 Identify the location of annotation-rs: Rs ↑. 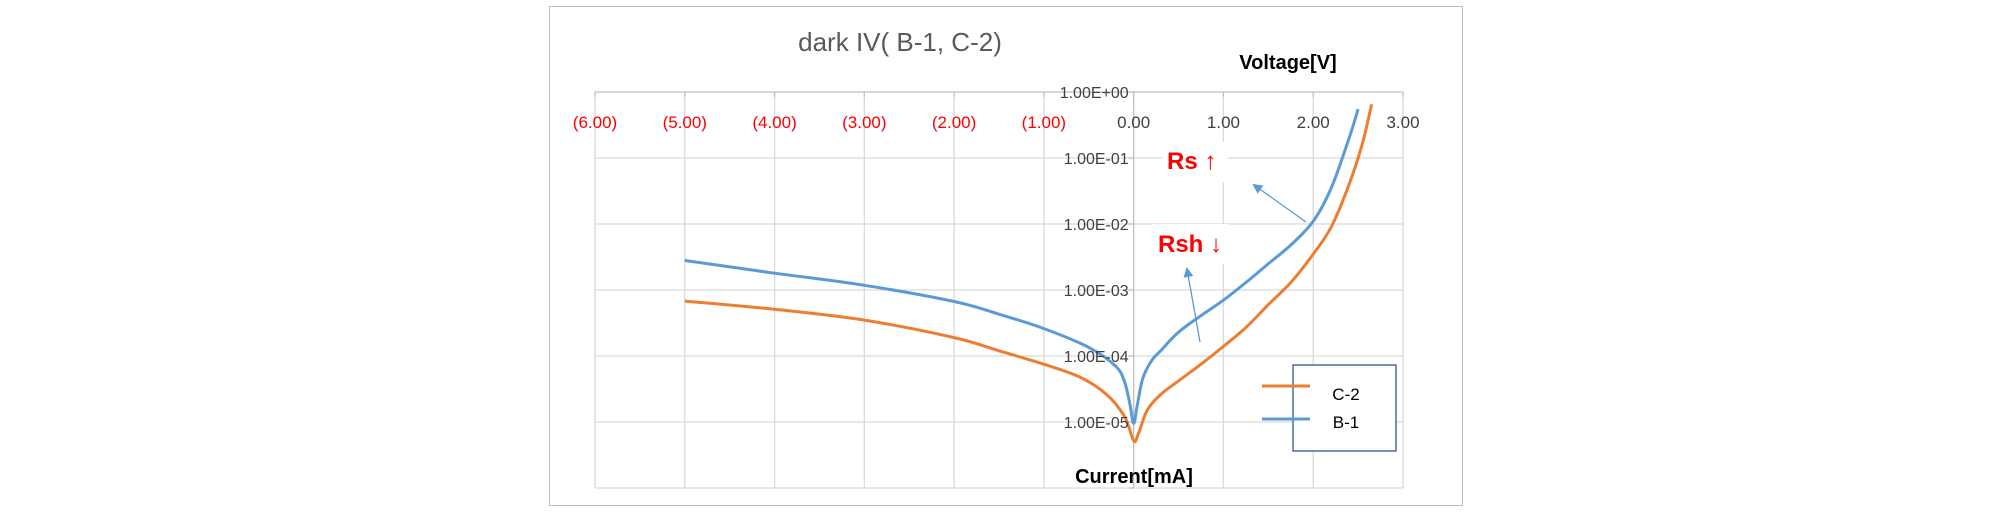
(1191, 161).